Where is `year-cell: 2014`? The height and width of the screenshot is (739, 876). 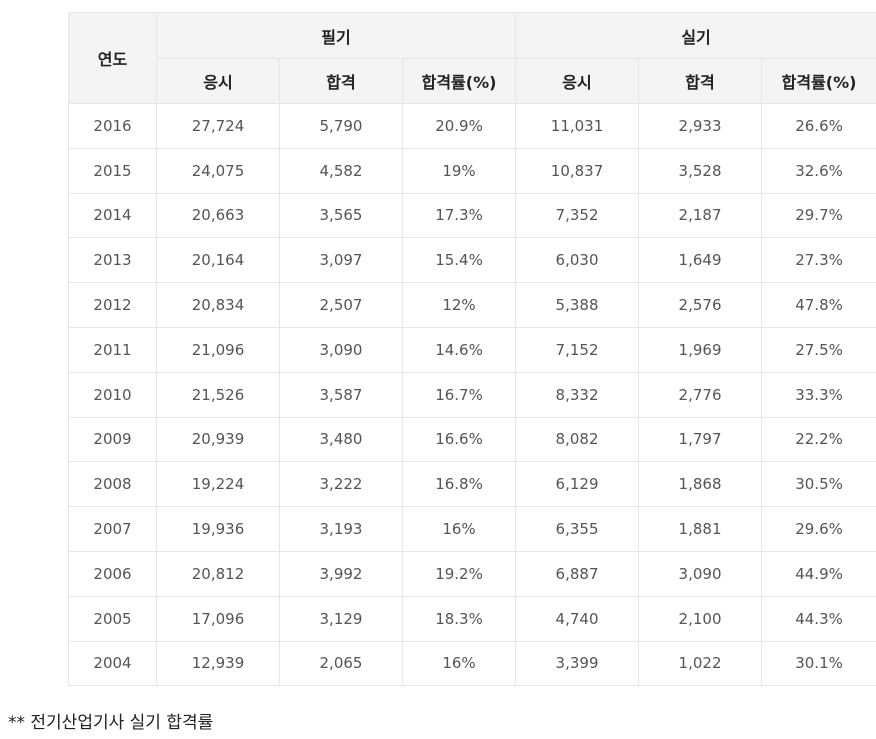 year-cell: 2014 is located at coordinates (112, 215).